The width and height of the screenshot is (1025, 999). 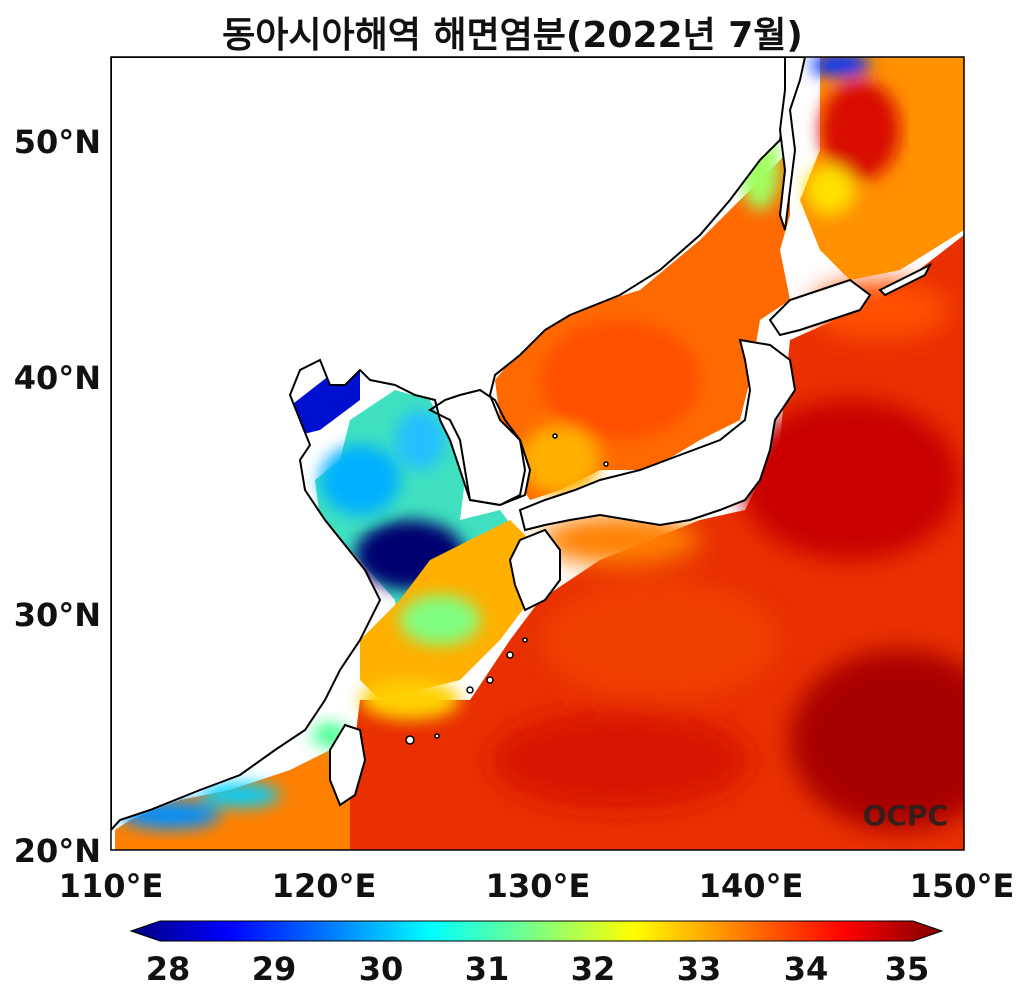 What do you see at coordinates (57, 142) in the screenshot?
I see `lat-tick-label: 50°N` at bounding box center [57, 142].